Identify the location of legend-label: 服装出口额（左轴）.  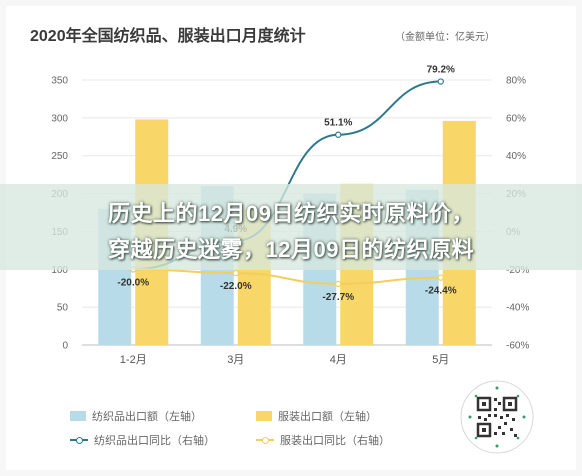
(327, 417).